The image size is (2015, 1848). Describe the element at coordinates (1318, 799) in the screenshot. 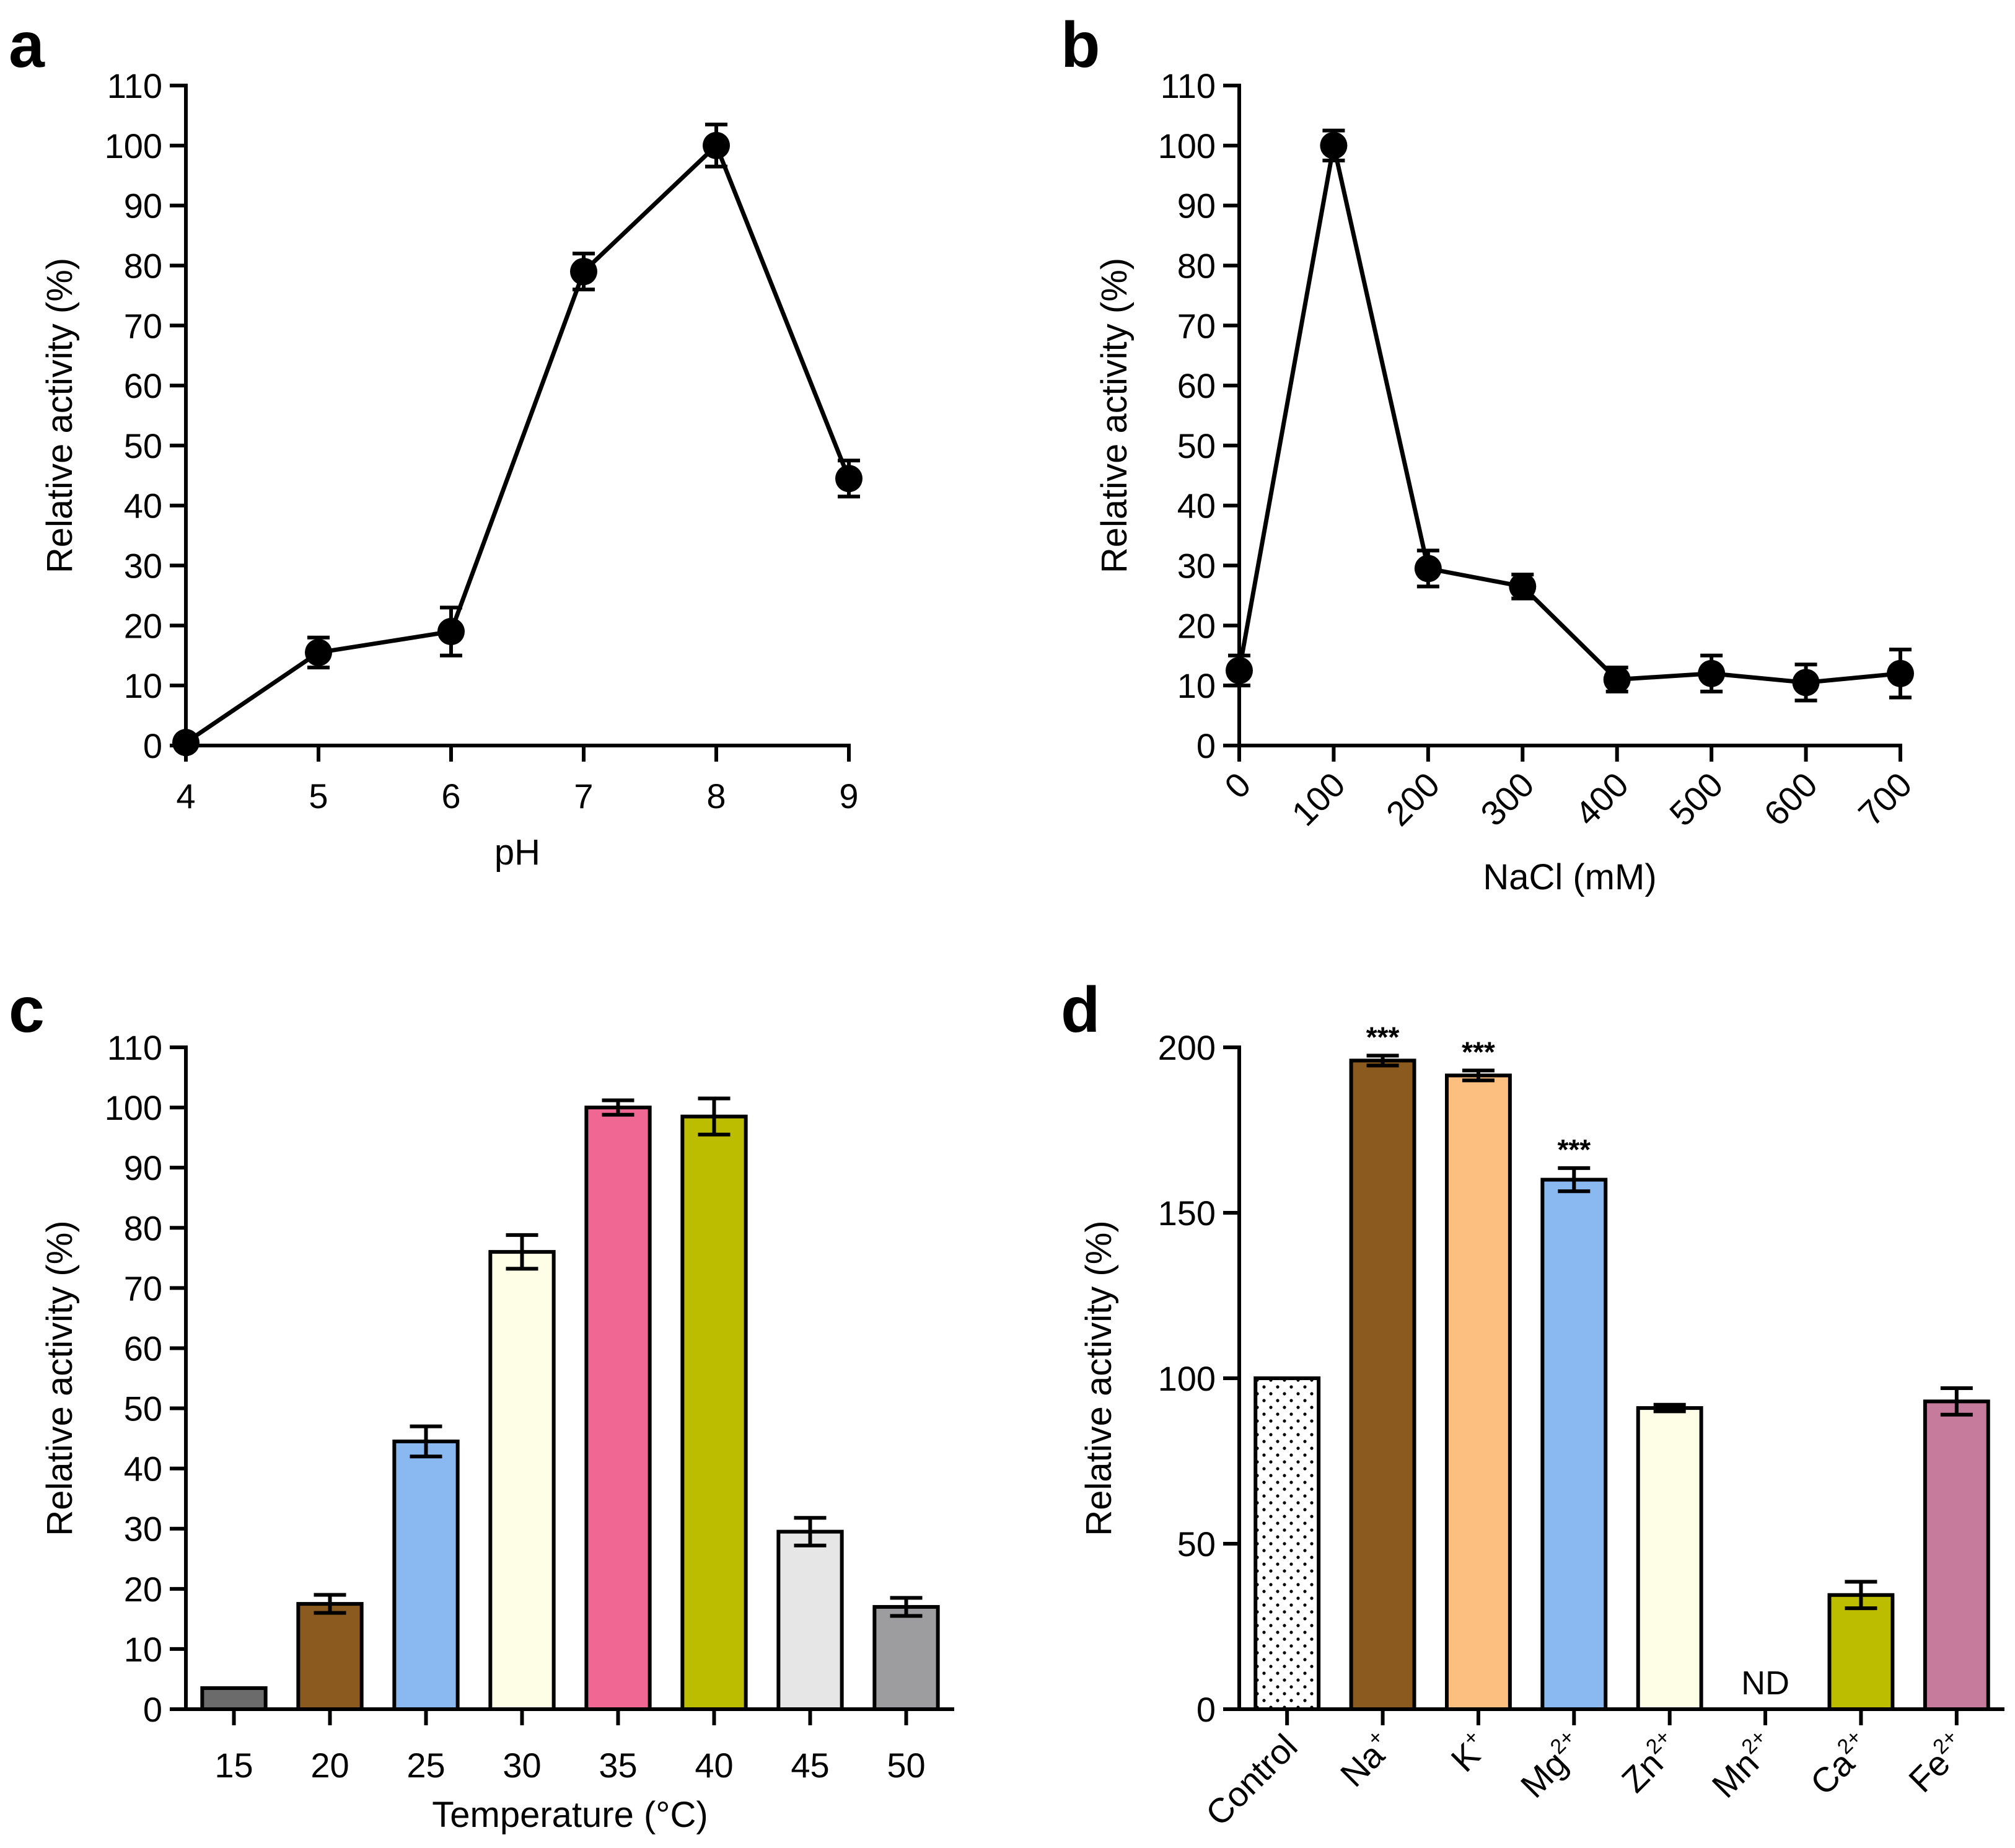

I see `x-tick-label: 100` at that location.